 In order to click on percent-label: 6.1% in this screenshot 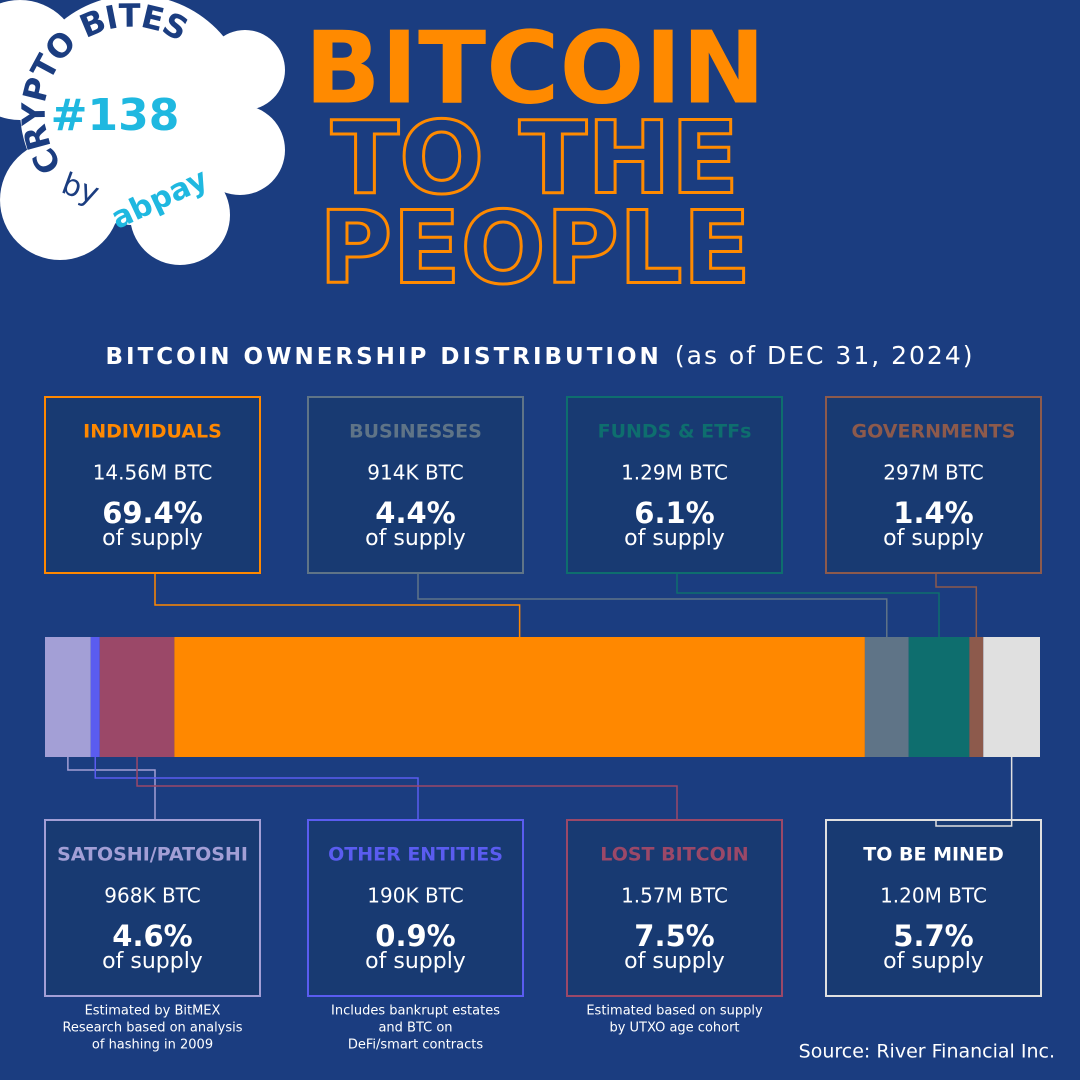, I will do `click(674, 513)`.